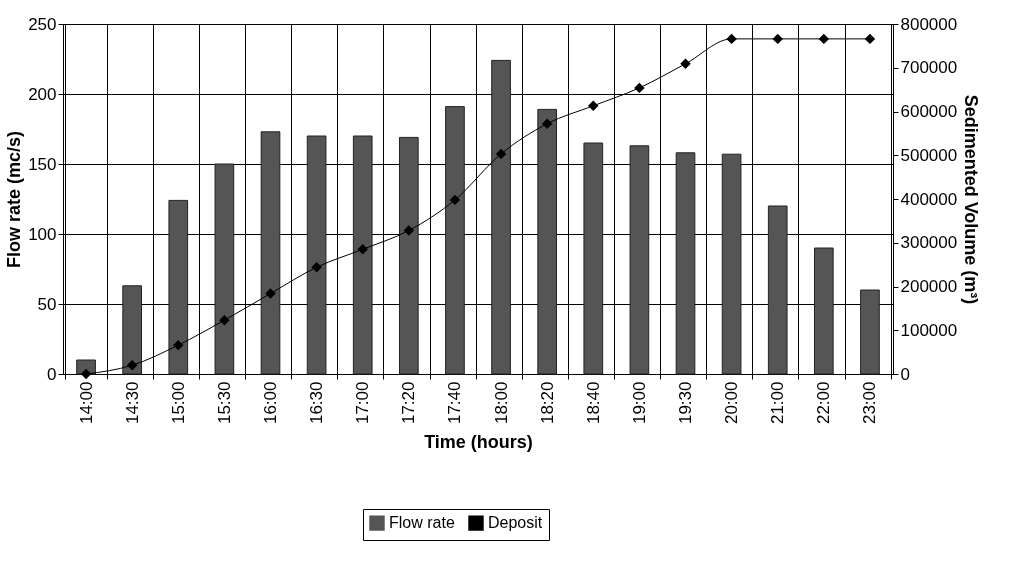  Describe the element at coordinates (363, 403) in the screenshot. I see `x-tick-label: 17:00` at that location.